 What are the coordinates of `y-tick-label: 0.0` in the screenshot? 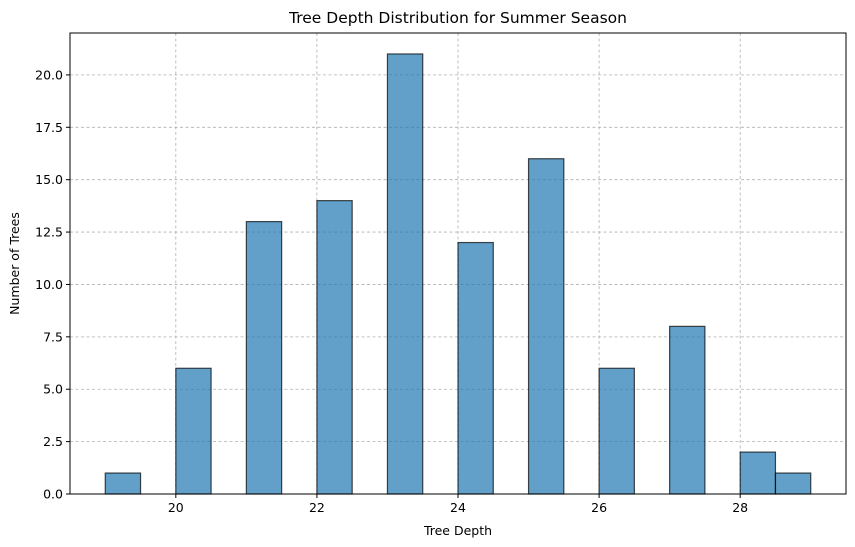 It's located at (53, 494).